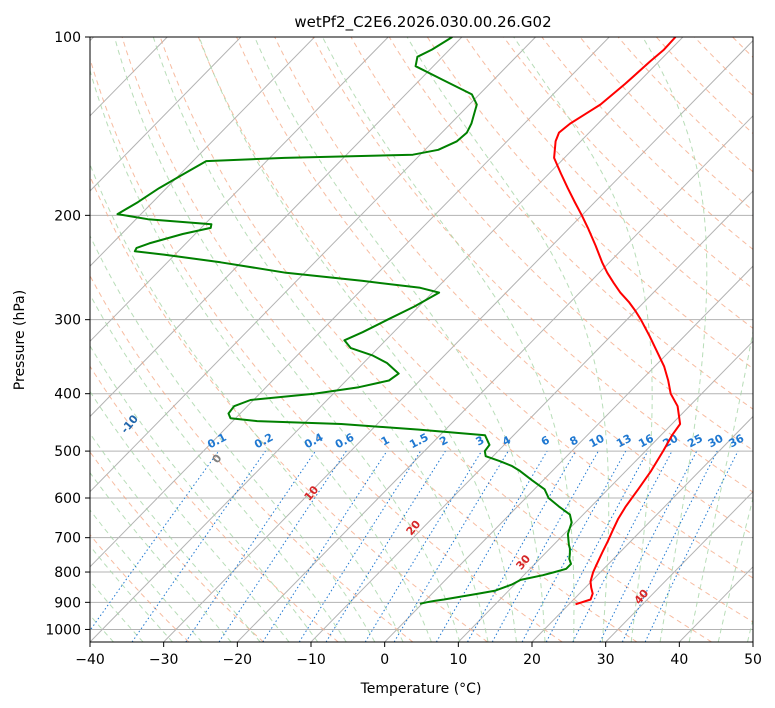 Image resolution: width=775 pixels, height=708 pixels. I want to click on x-tick-label: 20, so click(532, 660).